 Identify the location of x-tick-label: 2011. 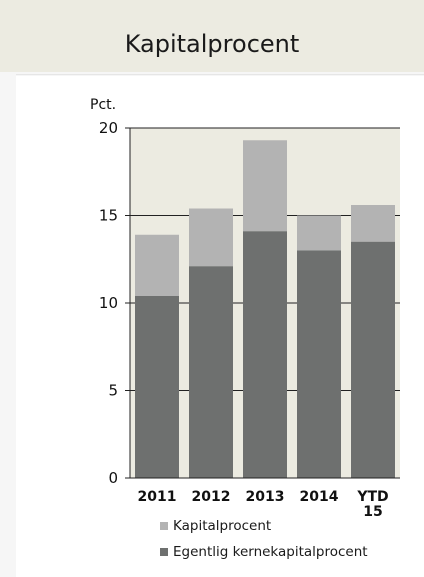
(157, 497).